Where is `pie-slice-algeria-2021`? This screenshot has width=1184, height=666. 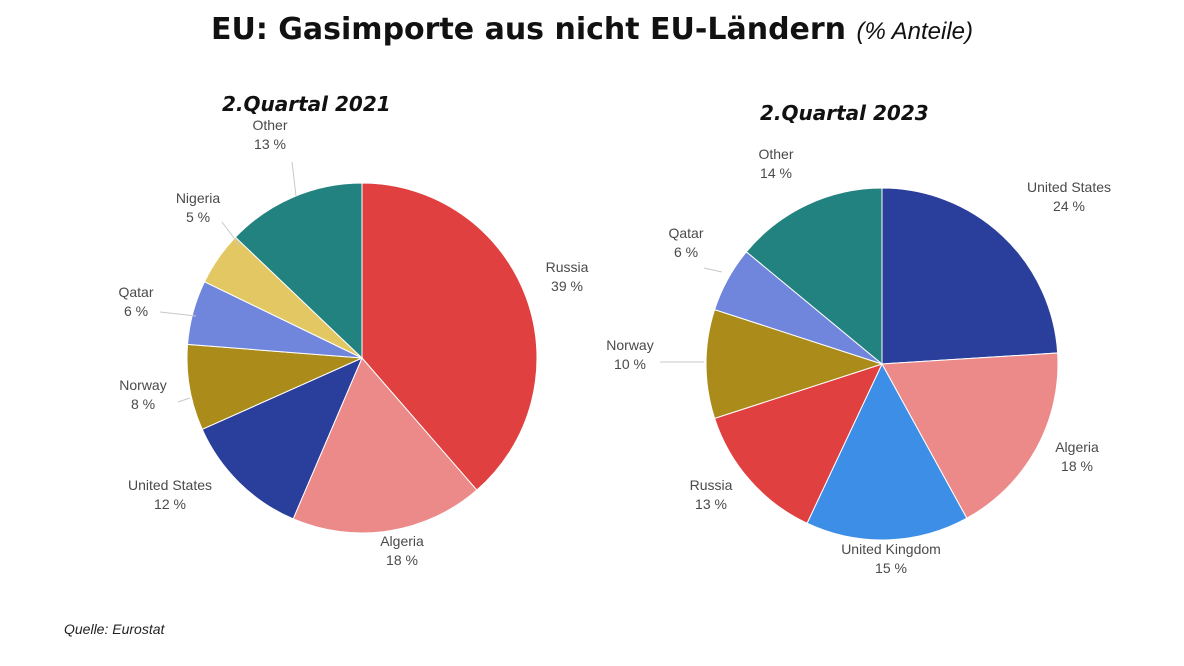
pie-slice-algeria-2021 is located at coordinates (385, 445).